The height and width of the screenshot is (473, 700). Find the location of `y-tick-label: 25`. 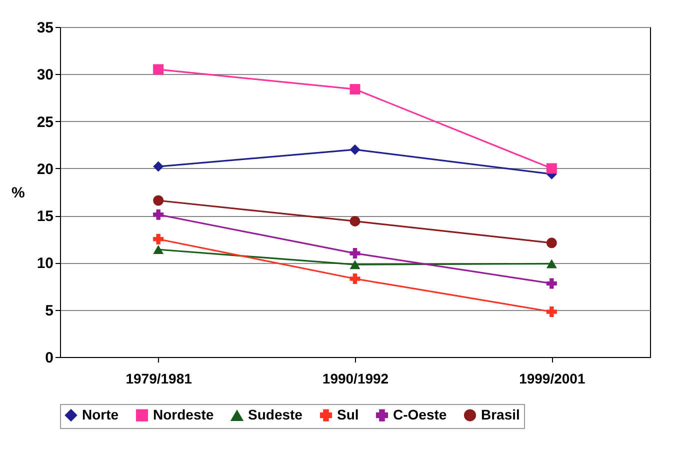

y-tick-label: 25 is located at coordinates (45, 122).